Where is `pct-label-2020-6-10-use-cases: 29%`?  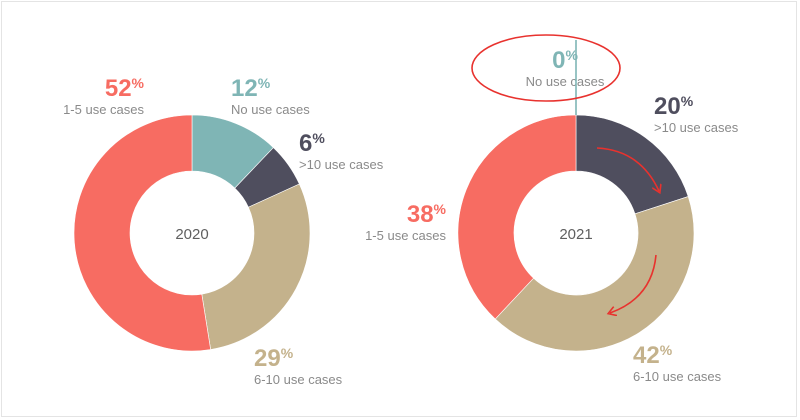 pct-label-2020-6-10-use-cases: 29% is located at coordinates (274, 358).